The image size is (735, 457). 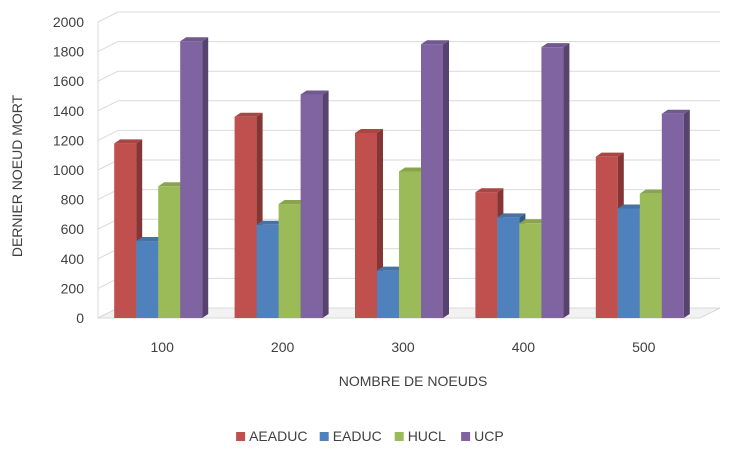 What do you see at coordinates (73, 259) in the screenshot?
I see `y-tick-label: 400` at bounding box center [73, 259].